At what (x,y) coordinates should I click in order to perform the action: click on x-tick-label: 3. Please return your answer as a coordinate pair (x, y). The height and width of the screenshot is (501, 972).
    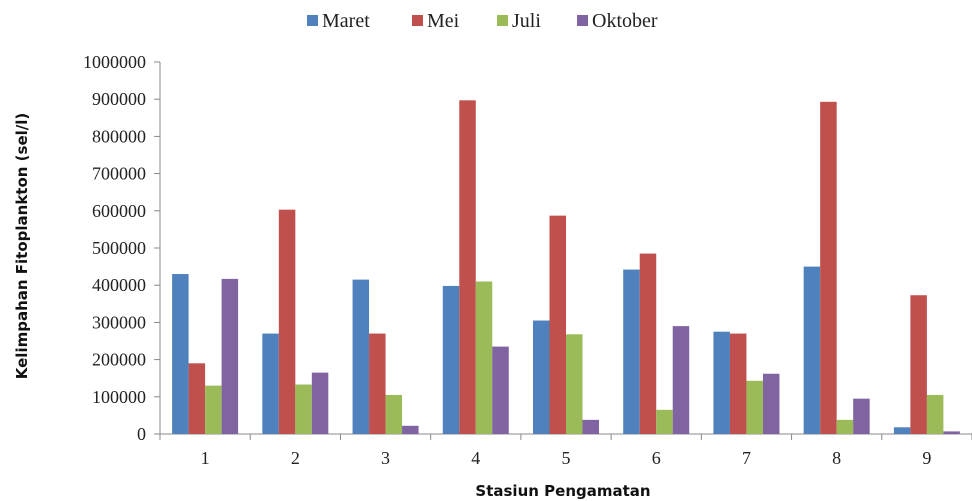
    Looking at the image, I should click on (385, 458).